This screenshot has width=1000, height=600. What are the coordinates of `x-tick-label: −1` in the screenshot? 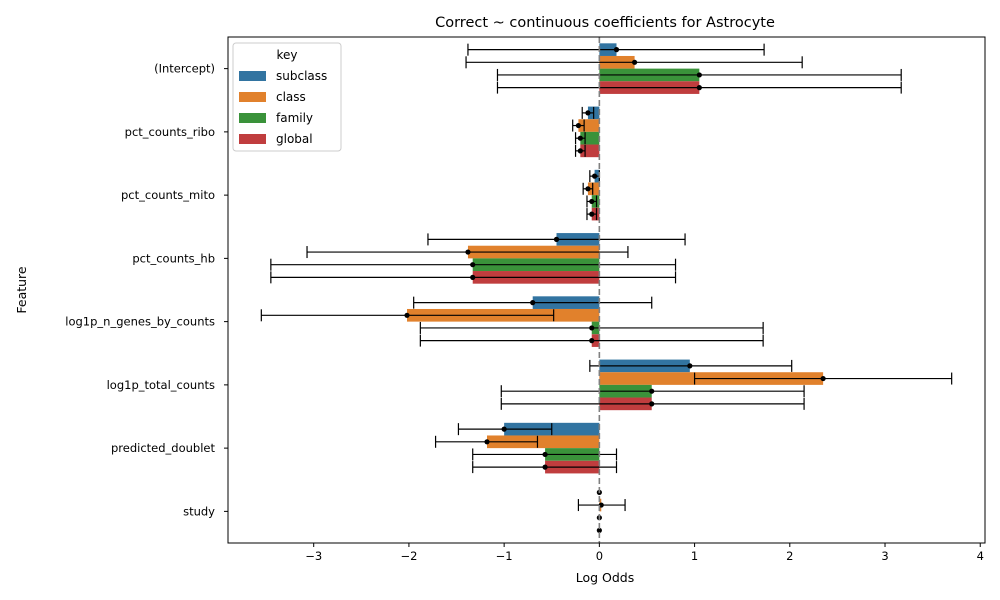 It's located at (504, 556).